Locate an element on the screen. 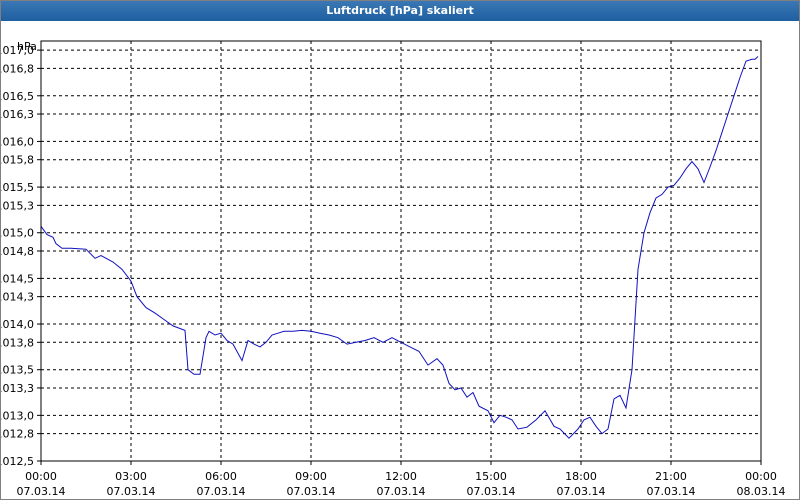 This screenshot has width=800, height=500. y-tick-label: 1013,0 is located at coordinates (17, 415).